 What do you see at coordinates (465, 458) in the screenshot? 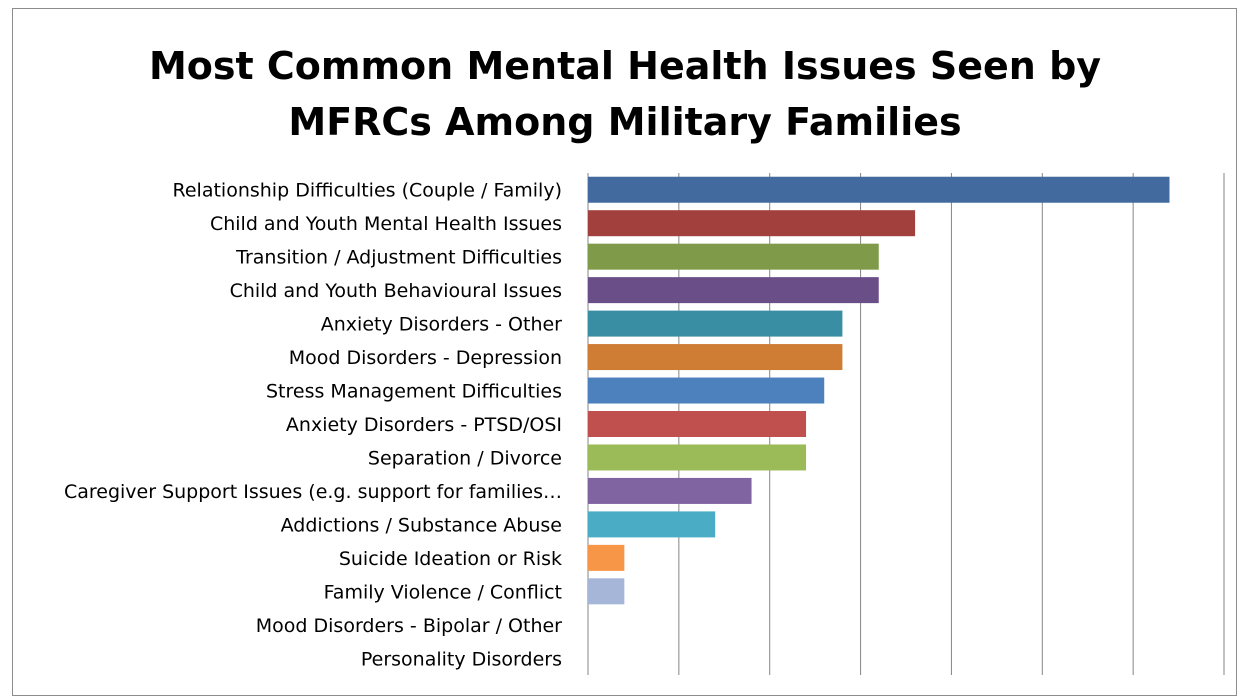
I see `category-label: Separation / Divorce` at bounding box center [465, 458].